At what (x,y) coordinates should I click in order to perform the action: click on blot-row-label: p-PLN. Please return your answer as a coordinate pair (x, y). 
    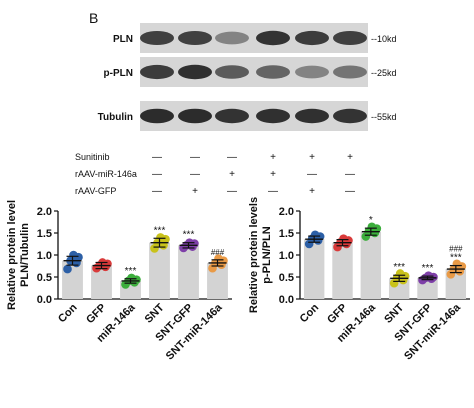
    Looking at the image, I should click on (118, 73).